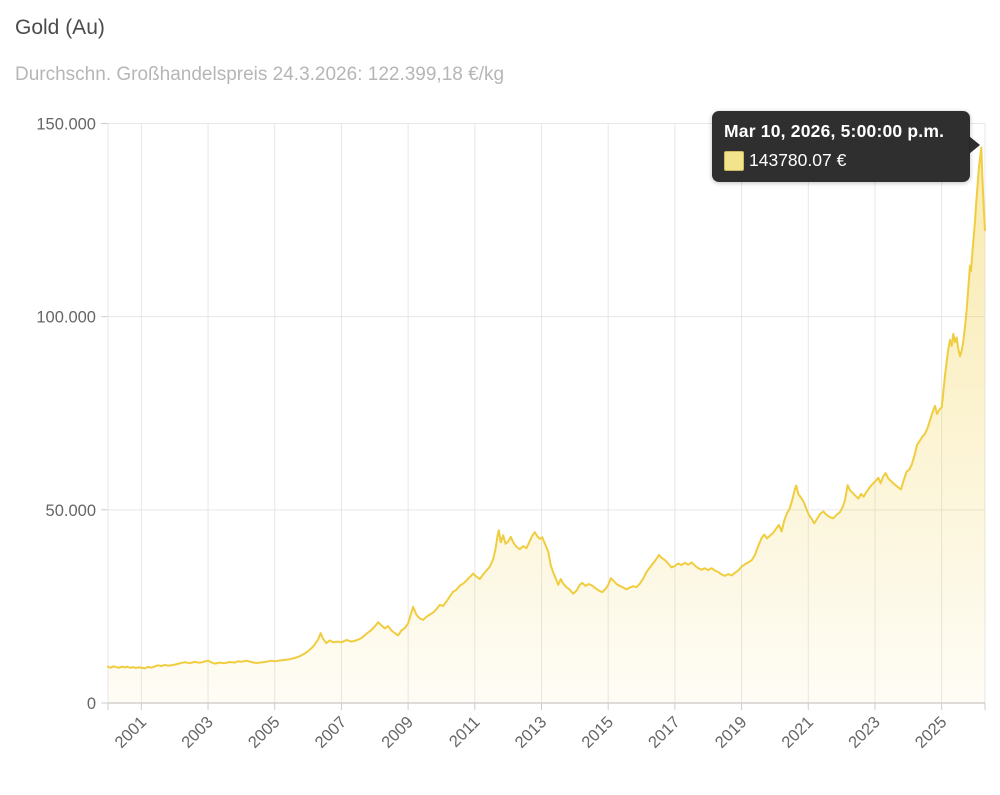  Describe the element at coordinates (797, 732) in the screenshot. I see `x-axis-tick-label: 2021` at that location.